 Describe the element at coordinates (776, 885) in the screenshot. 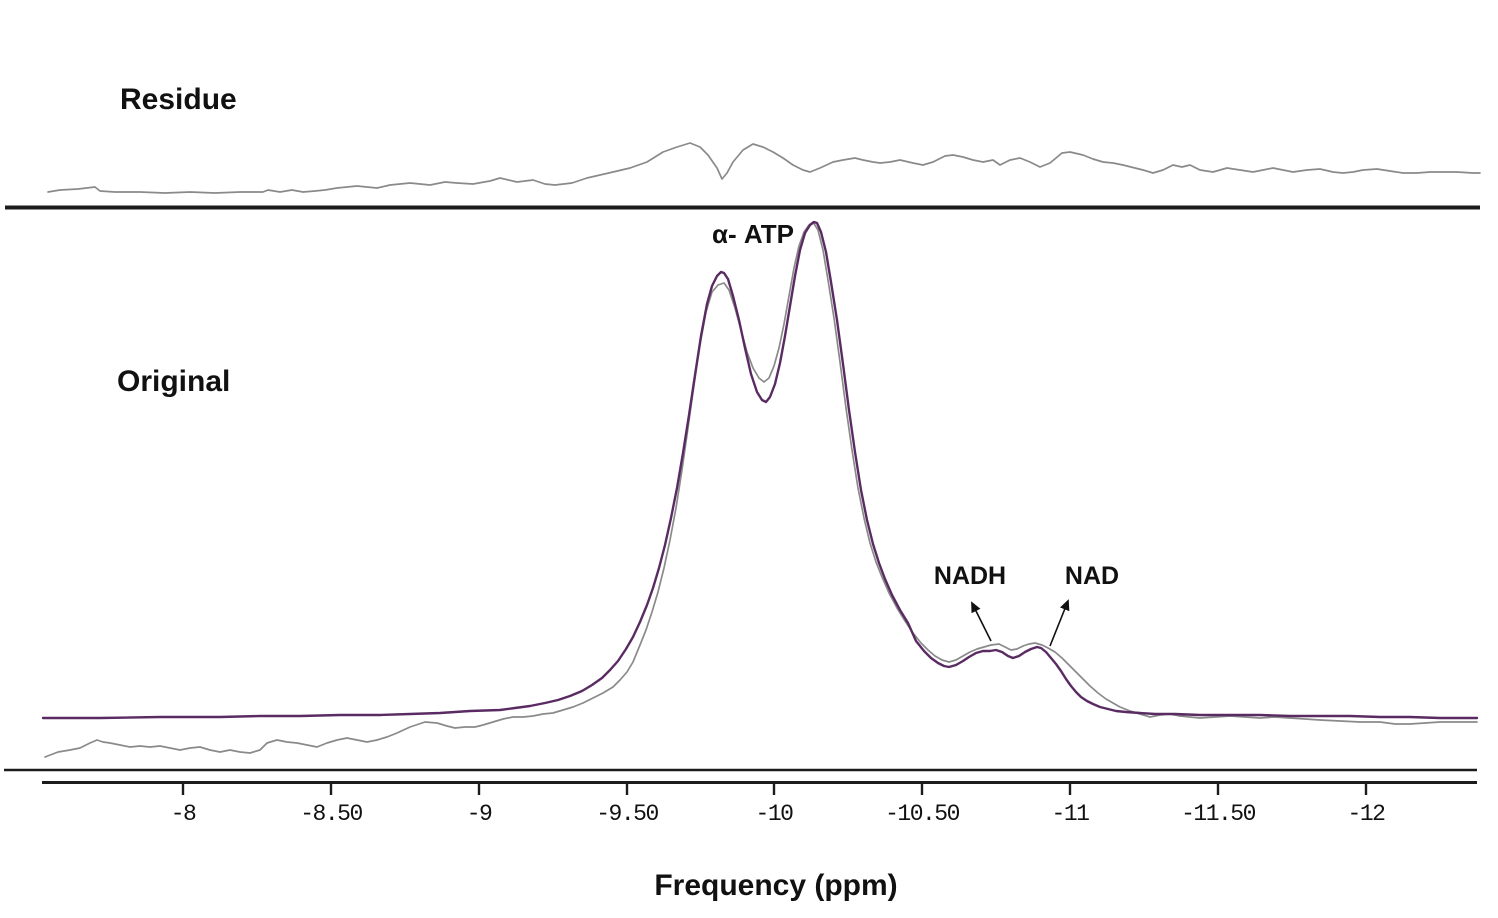

I see `x-axis-title: Frequency (ppm)` at that location.